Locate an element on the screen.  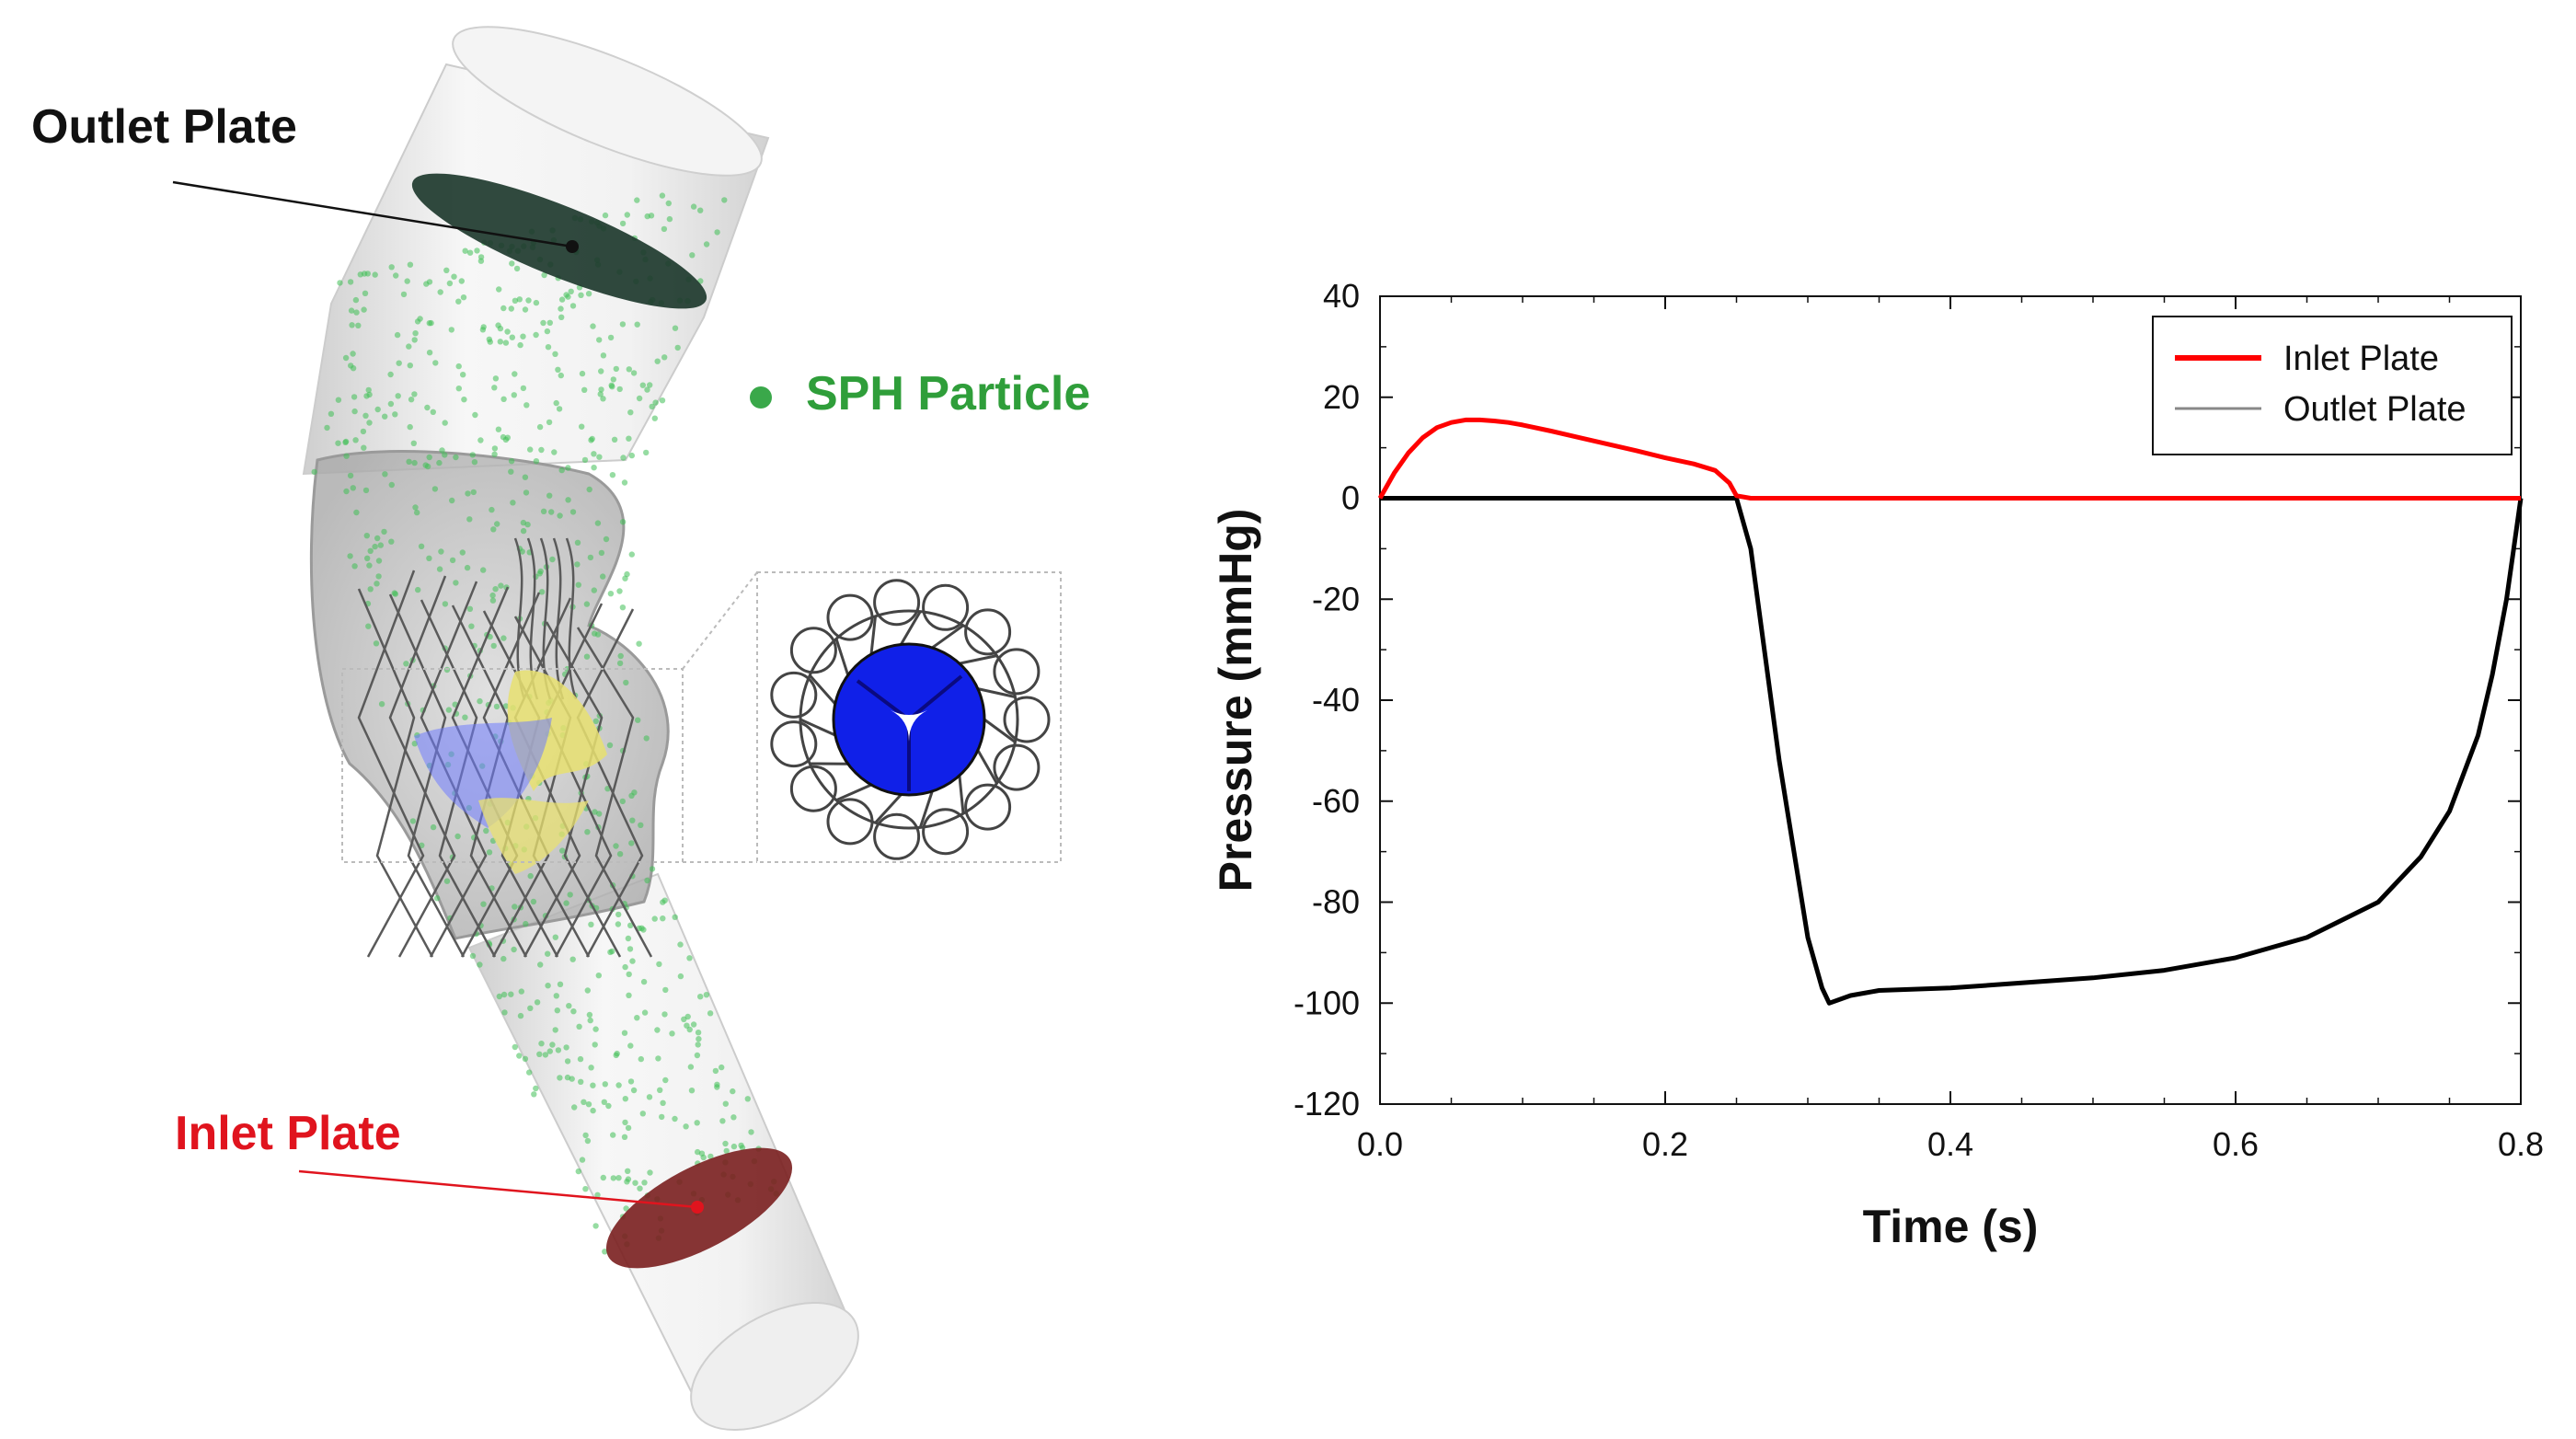
x-tick-label: 0.2 is located at coordinates (1665, 1144).